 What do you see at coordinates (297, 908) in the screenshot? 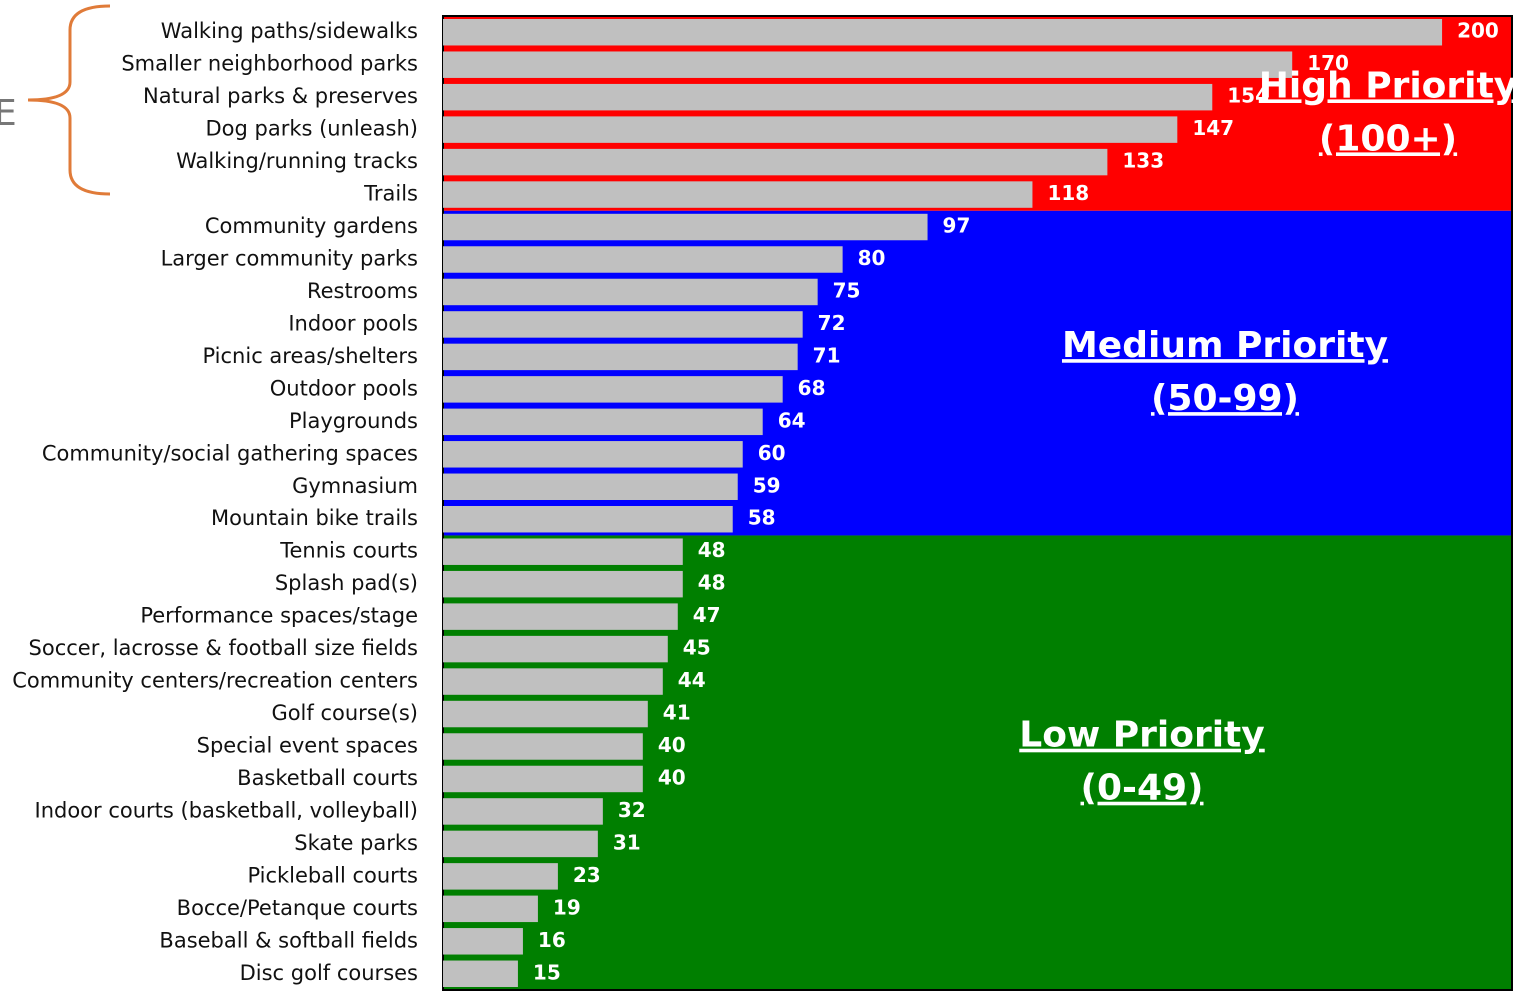
I see `category-label: Bocce/Petanque courts` at bounding box center [297, 908].